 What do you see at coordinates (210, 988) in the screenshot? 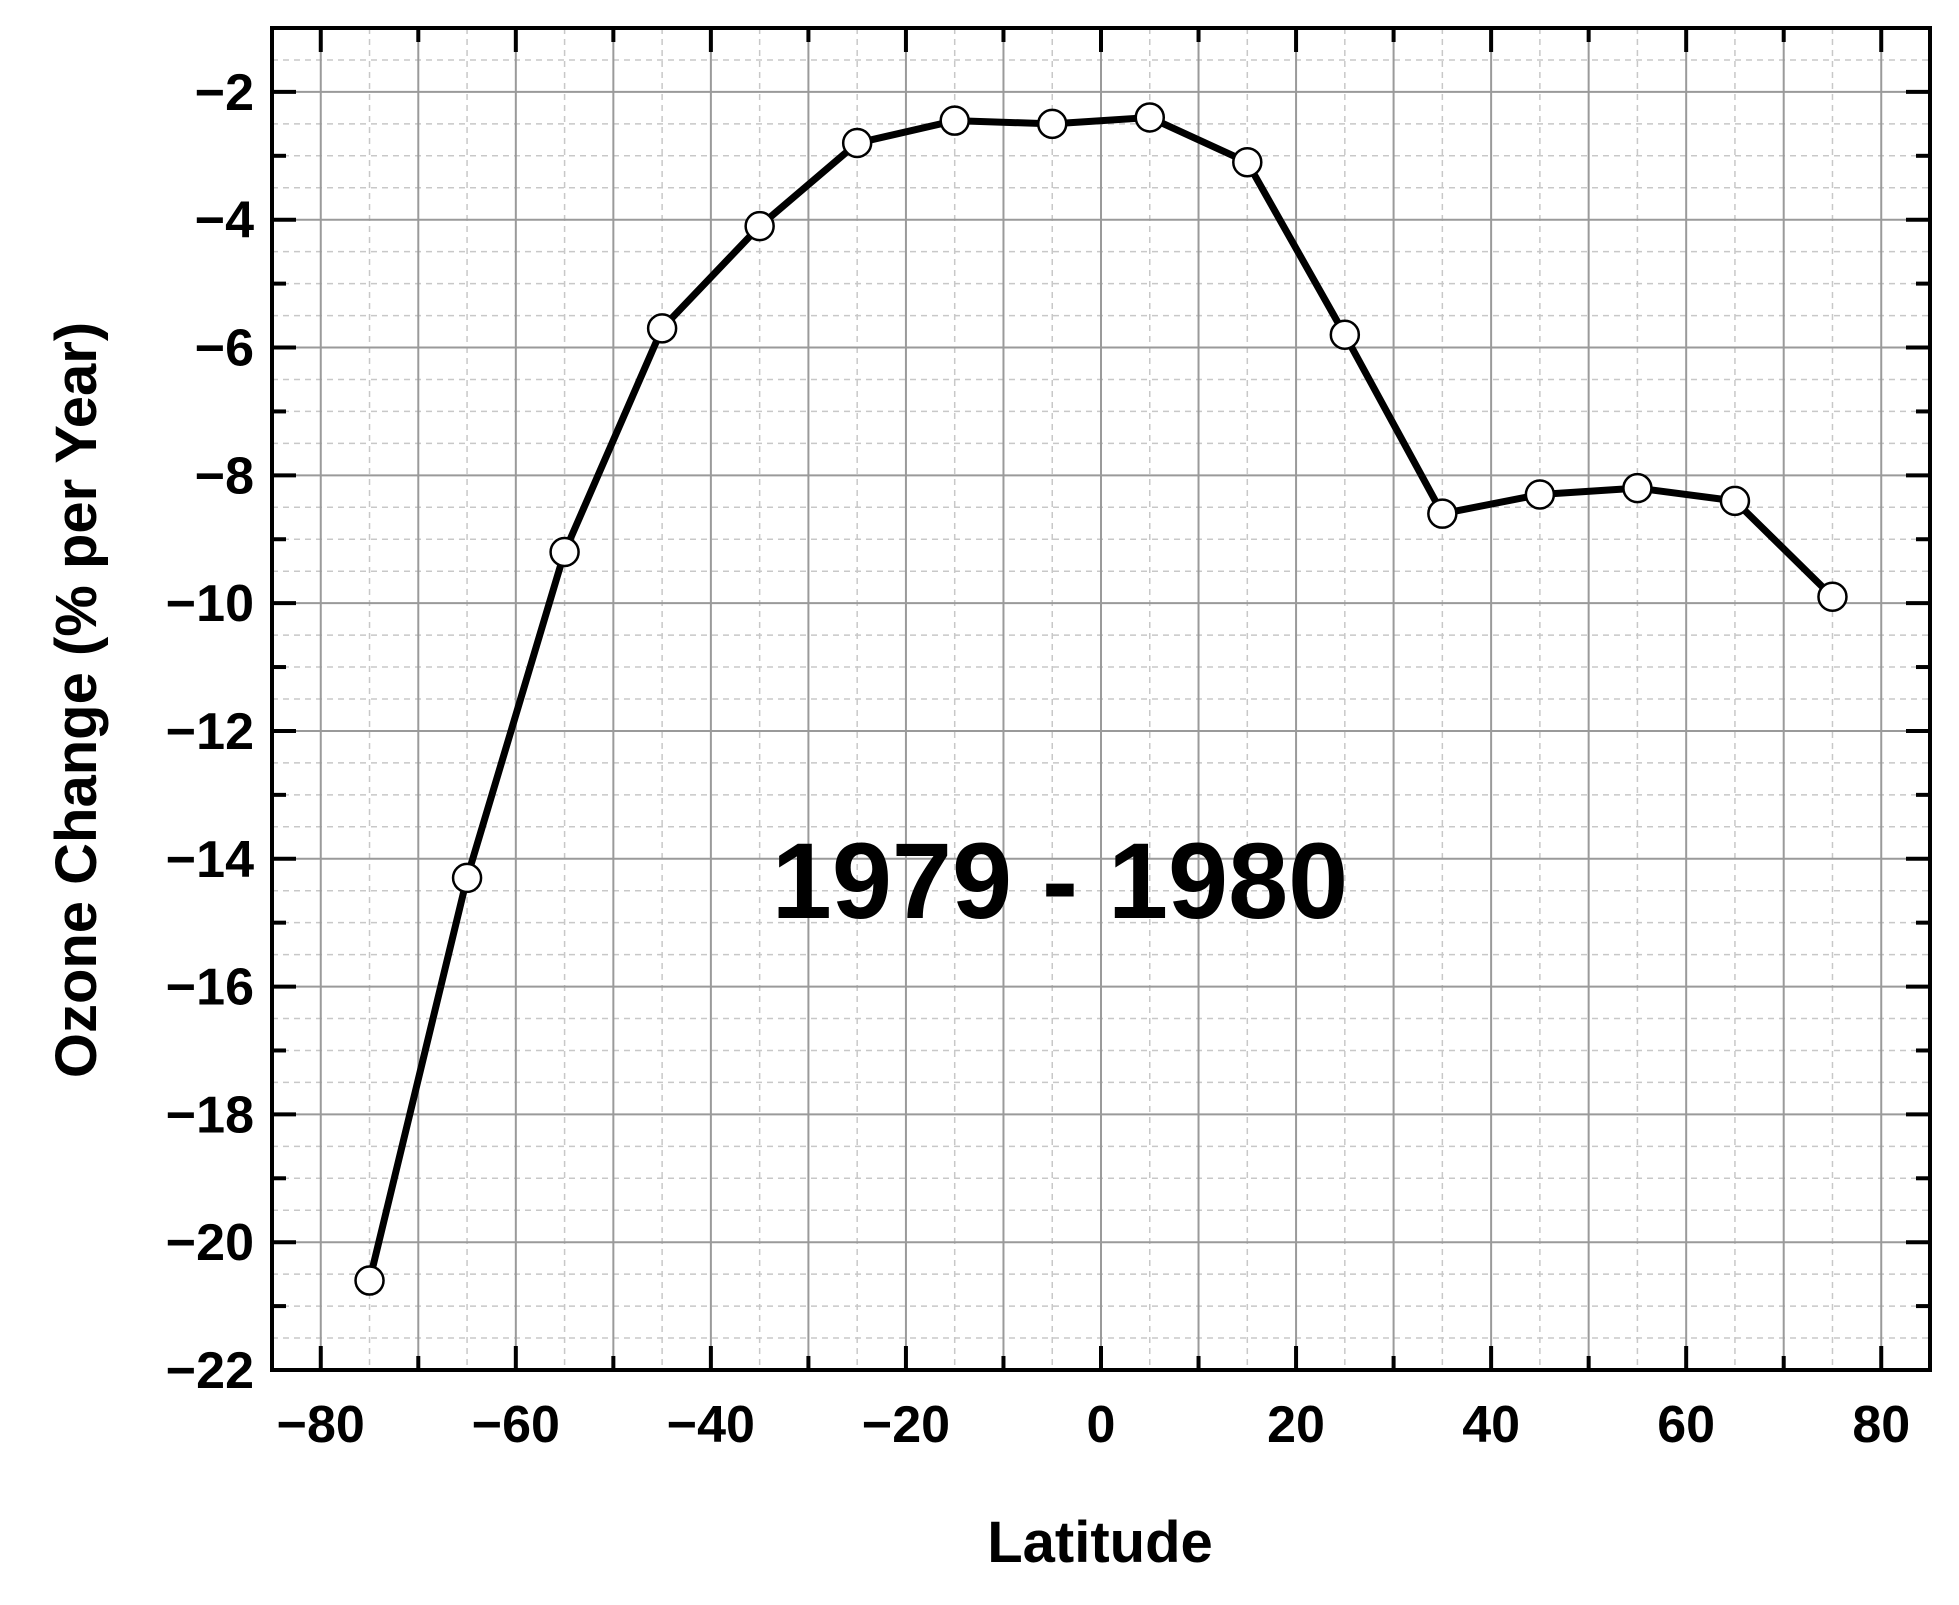
I see `y-tick-label: −16` at bounding box center [210, 988].